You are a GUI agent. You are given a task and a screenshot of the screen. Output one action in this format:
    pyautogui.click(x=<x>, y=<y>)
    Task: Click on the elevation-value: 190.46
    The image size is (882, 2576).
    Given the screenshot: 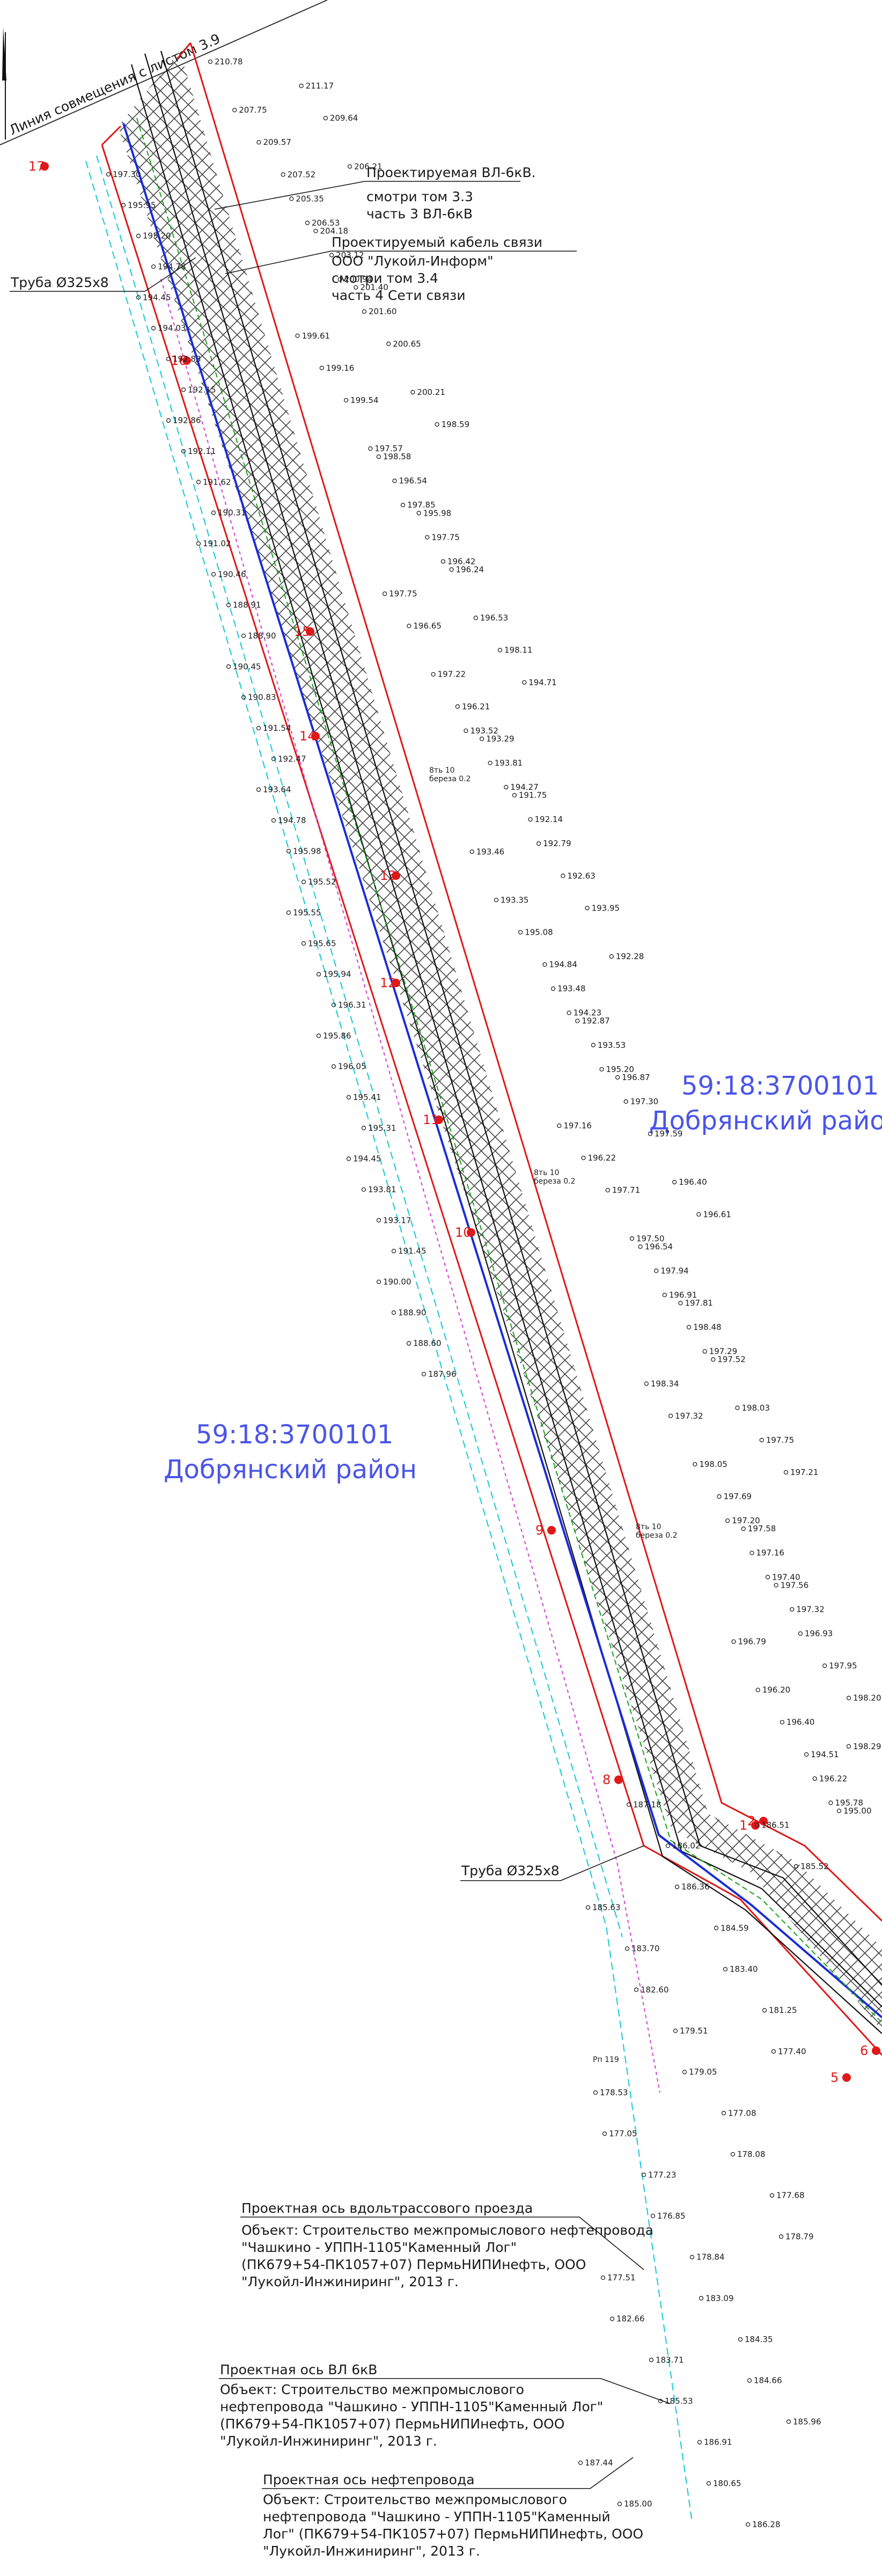 What is the action you would take?
    pyautogui.click(x=232, y=574)
    